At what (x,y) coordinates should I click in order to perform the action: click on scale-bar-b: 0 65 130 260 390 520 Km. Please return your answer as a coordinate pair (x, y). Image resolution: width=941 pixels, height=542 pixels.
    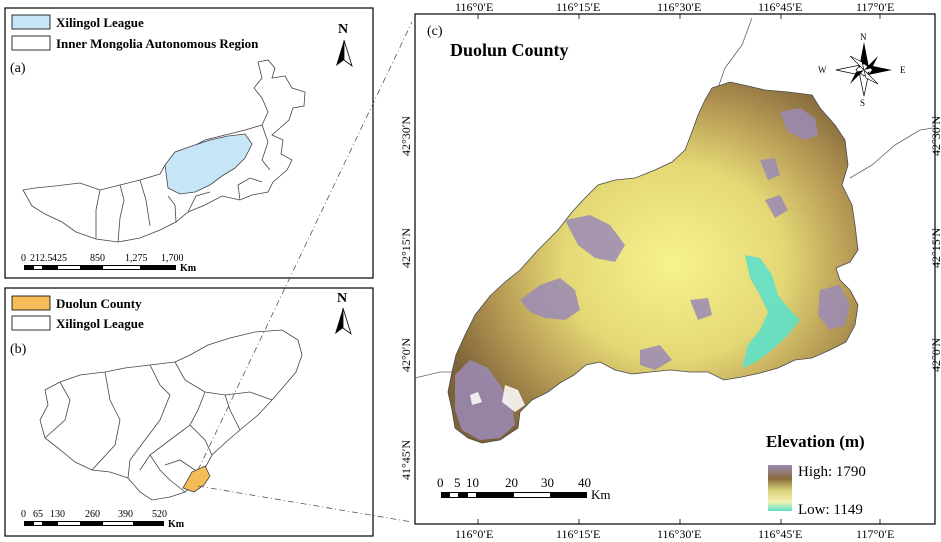
    Looking at the image, I should click on (103, 519).